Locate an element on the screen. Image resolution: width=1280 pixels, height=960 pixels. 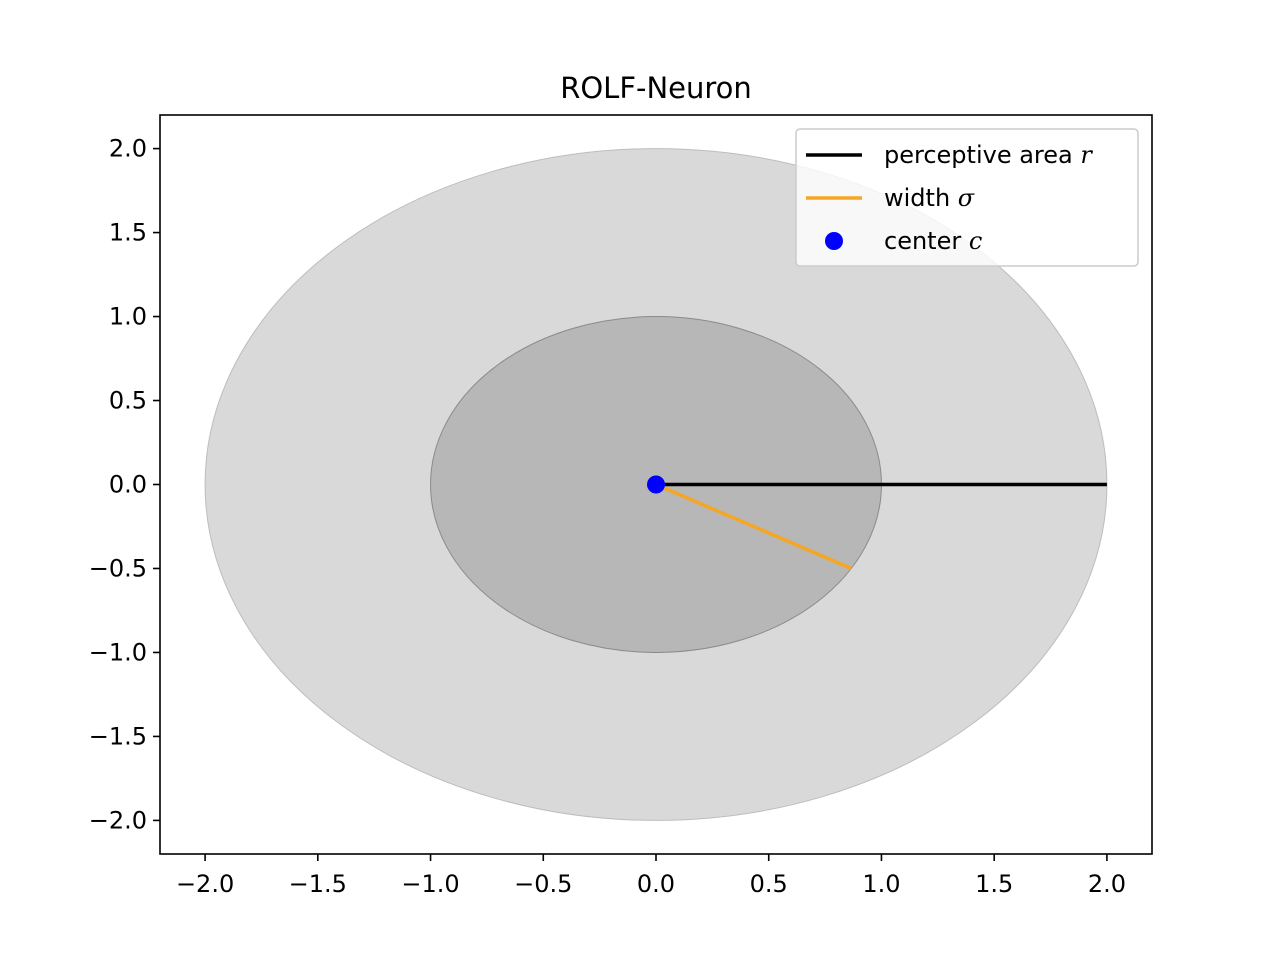
legend-box is located at coordinates (967, 197).